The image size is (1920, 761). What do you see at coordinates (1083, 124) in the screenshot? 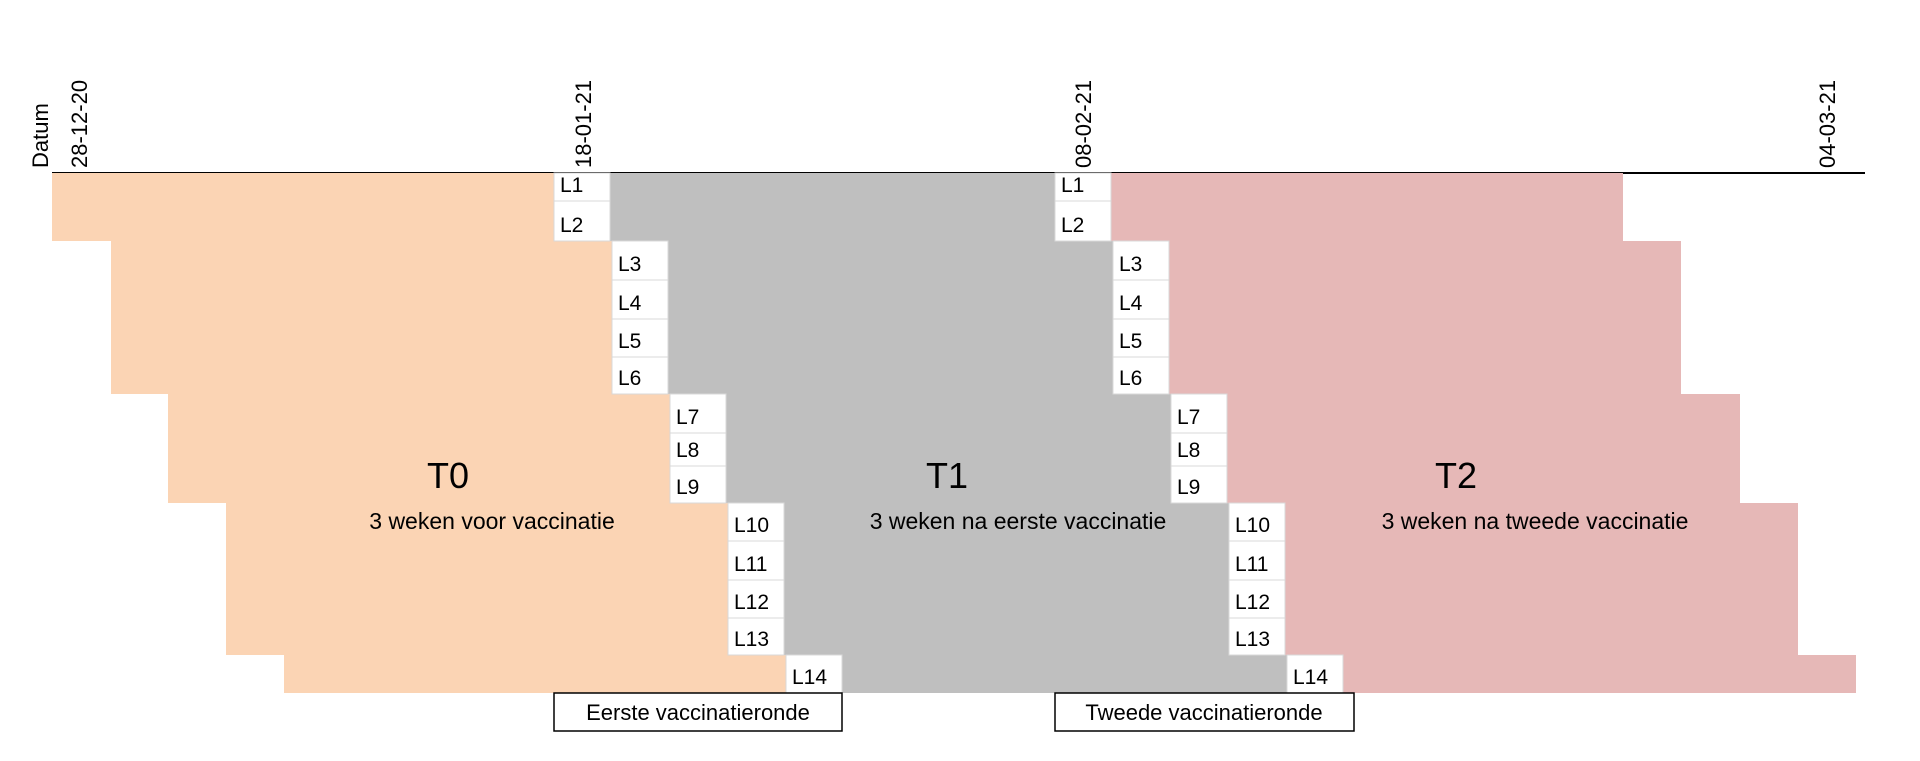
I see `date-label-08-02-21: 08-02-21` at bounding box center [1083, 124].